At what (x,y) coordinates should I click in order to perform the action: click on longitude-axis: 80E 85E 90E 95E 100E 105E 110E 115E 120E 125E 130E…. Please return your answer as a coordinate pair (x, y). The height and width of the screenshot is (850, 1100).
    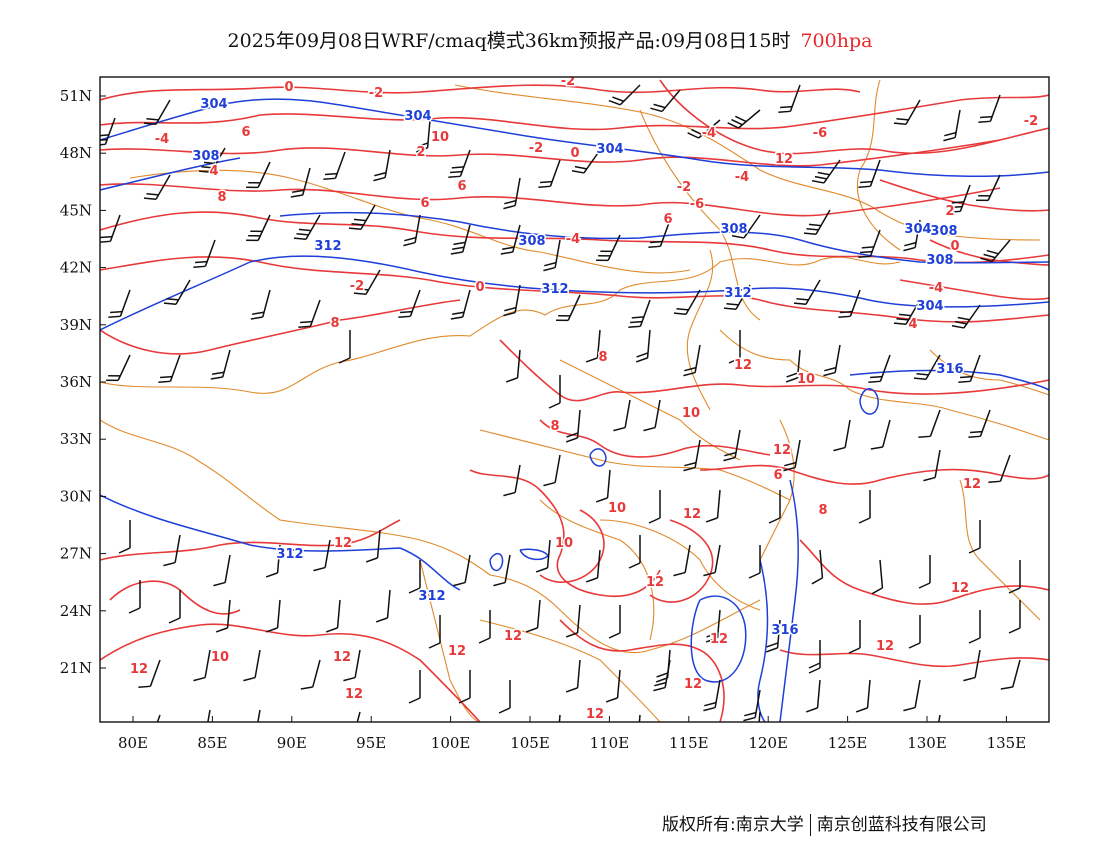
    Looking at the image, I should click on (572, 734).